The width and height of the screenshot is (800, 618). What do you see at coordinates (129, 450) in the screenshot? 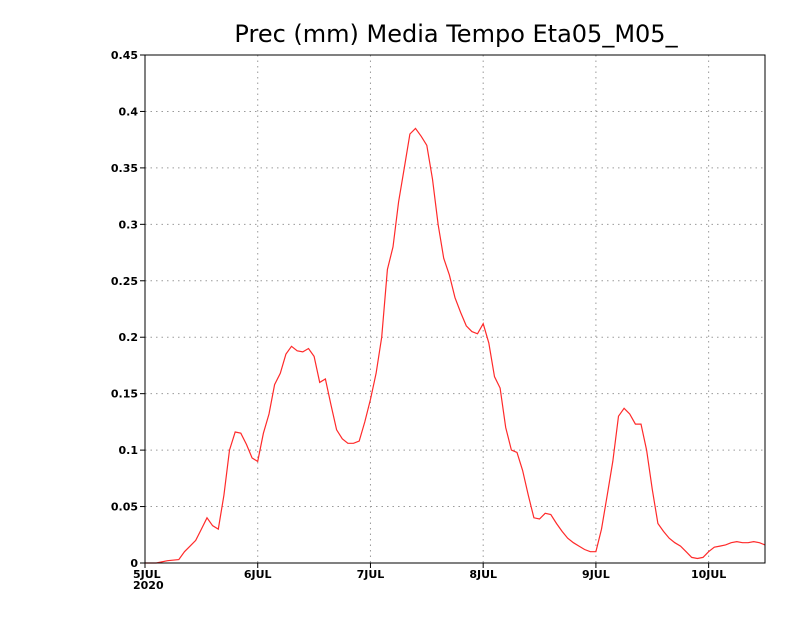
I see `y-tick-label: 0.1` at bounding box center [129, 450].